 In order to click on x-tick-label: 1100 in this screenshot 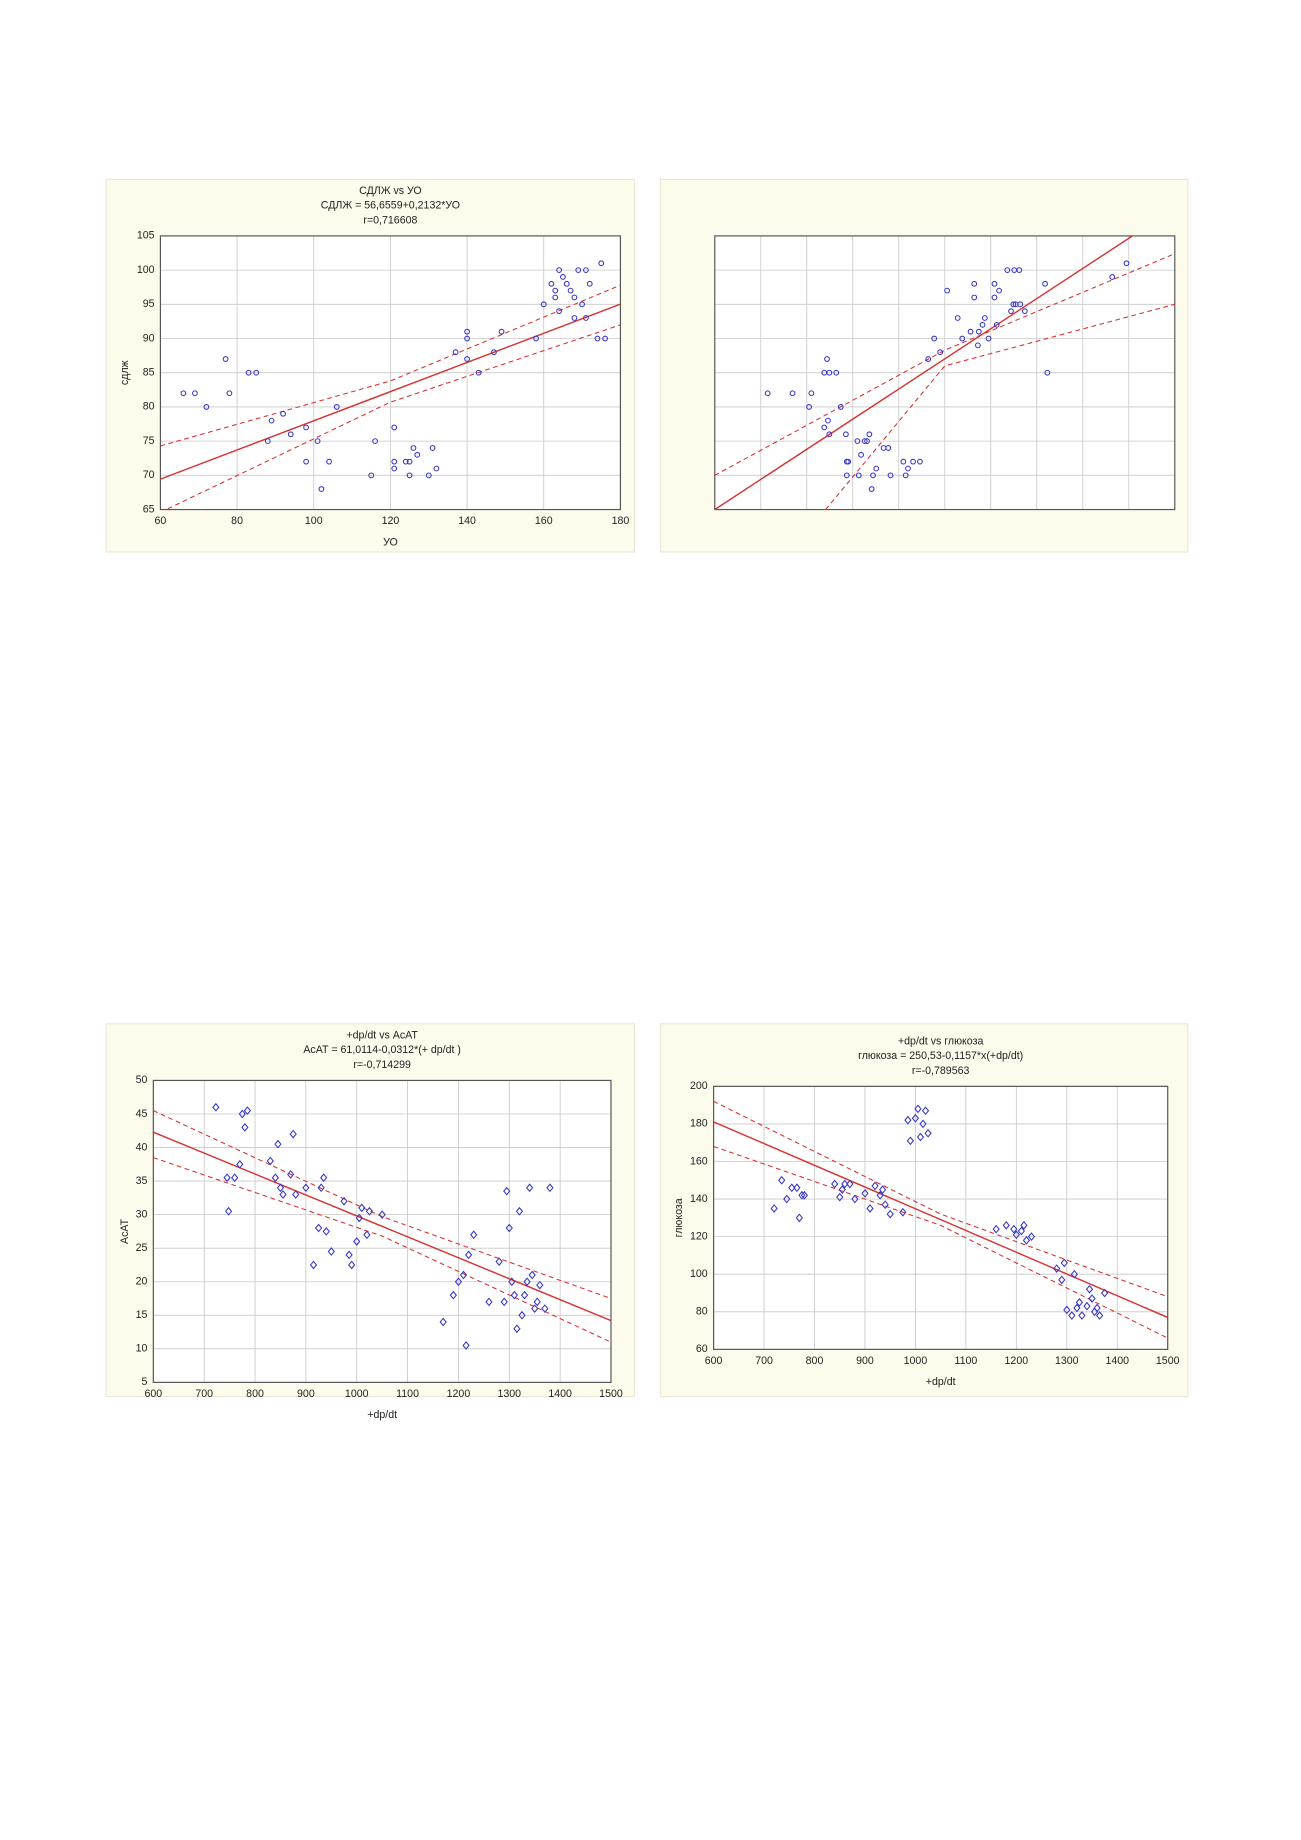, I will do `click(407, 1394)`.